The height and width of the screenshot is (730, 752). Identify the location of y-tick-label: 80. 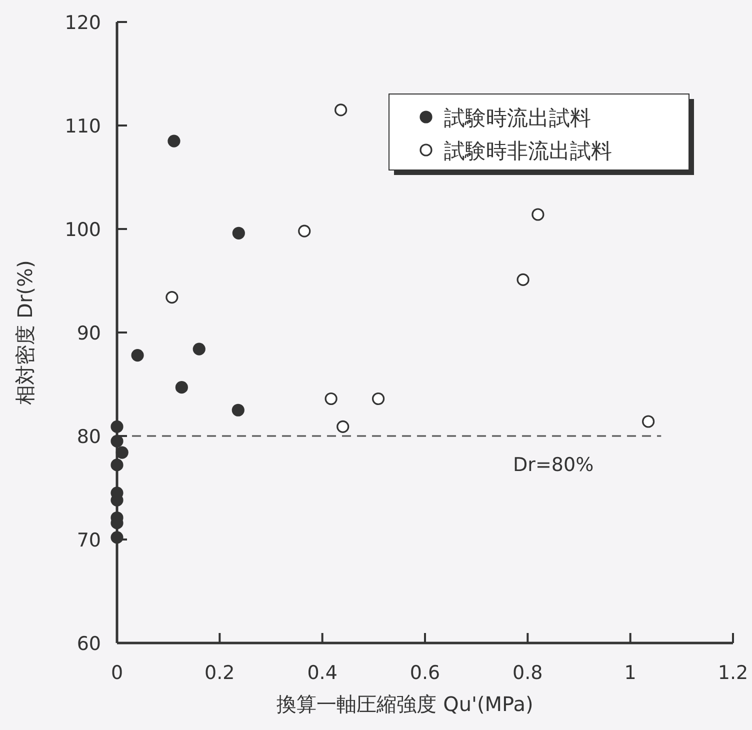
(88, 437).